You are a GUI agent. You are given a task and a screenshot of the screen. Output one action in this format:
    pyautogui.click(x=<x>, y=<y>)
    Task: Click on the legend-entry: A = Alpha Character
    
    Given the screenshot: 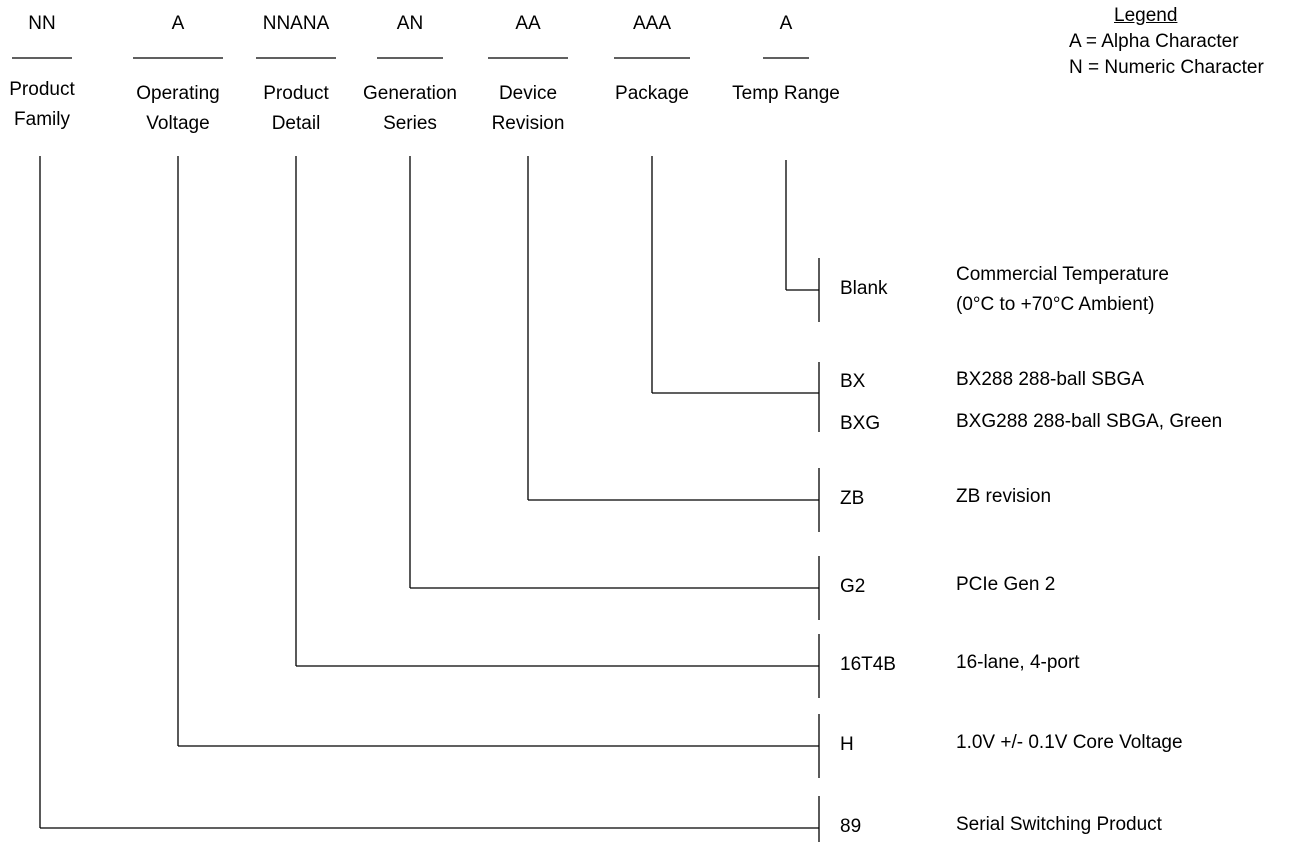 What is the action you would take?
    pyautogui.click(x=1154, y=41)
    